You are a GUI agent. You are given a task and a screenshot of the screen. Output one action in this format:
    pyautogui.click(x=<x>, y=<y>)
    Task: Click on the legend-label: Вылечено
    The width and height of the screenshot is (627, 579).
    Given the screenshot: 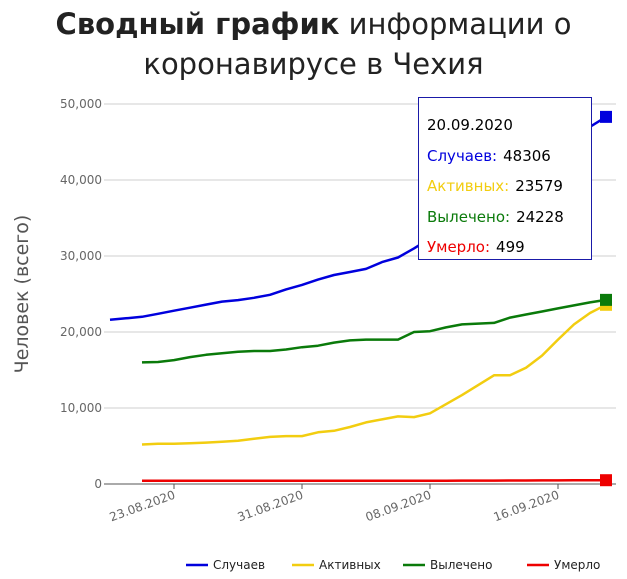 What is the action you would take?
    pyautogui.click(x=461, y=565)
    